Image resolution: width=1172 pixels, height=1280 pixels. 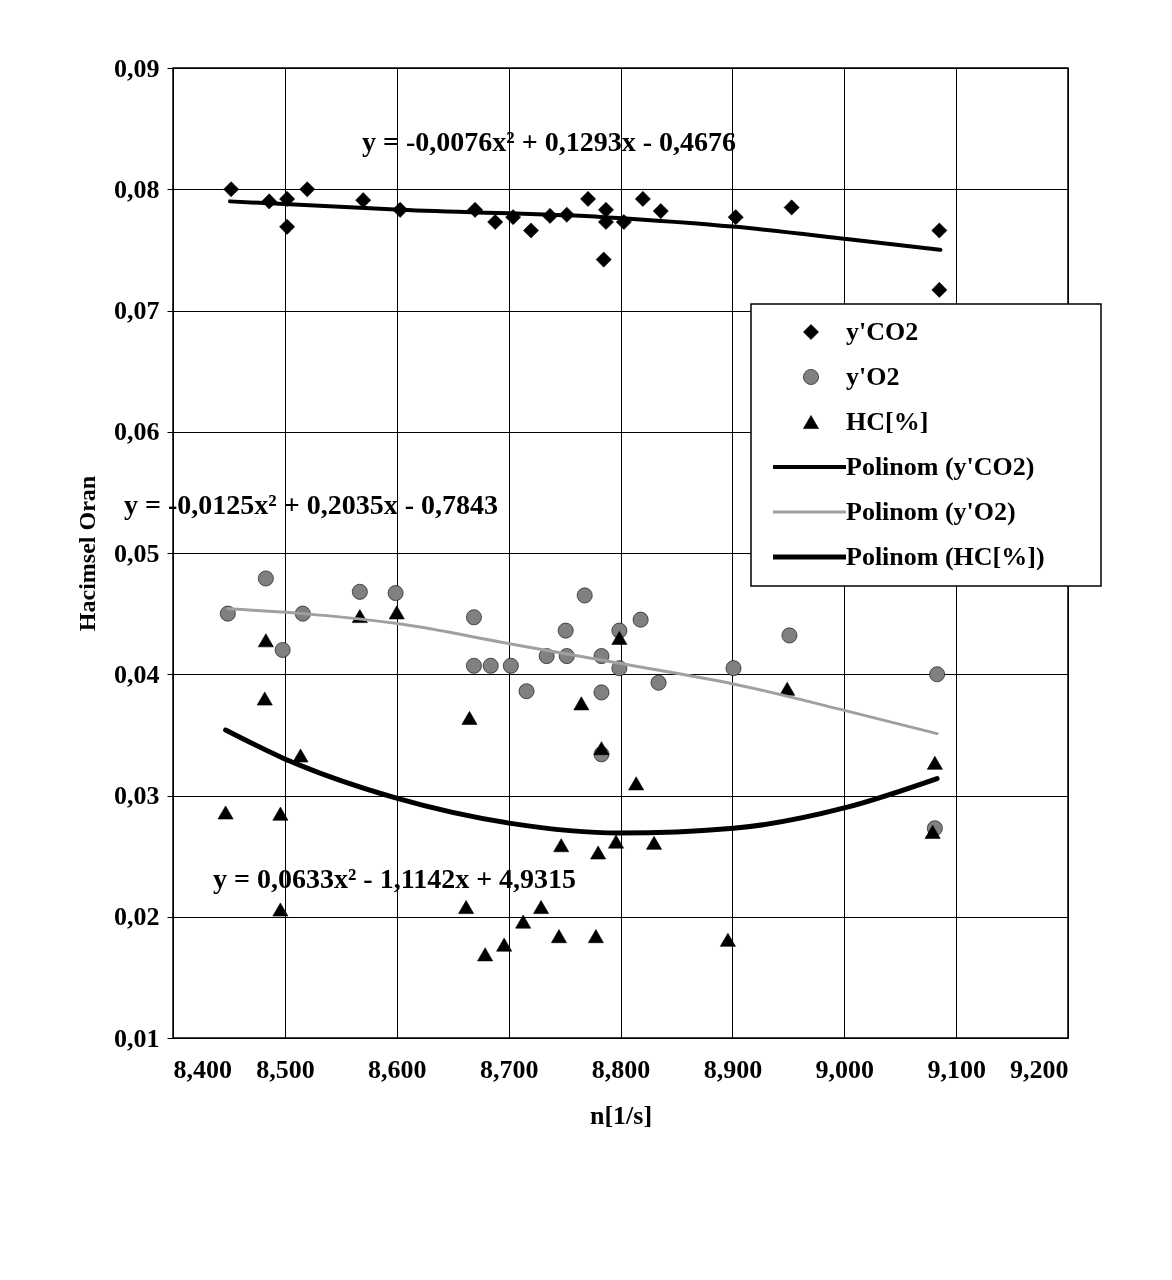 What do you see at coordinates (956, 1069) in the screenshot?
I see `x-tick-label: 9,100` at bounding box center [956, 1069].